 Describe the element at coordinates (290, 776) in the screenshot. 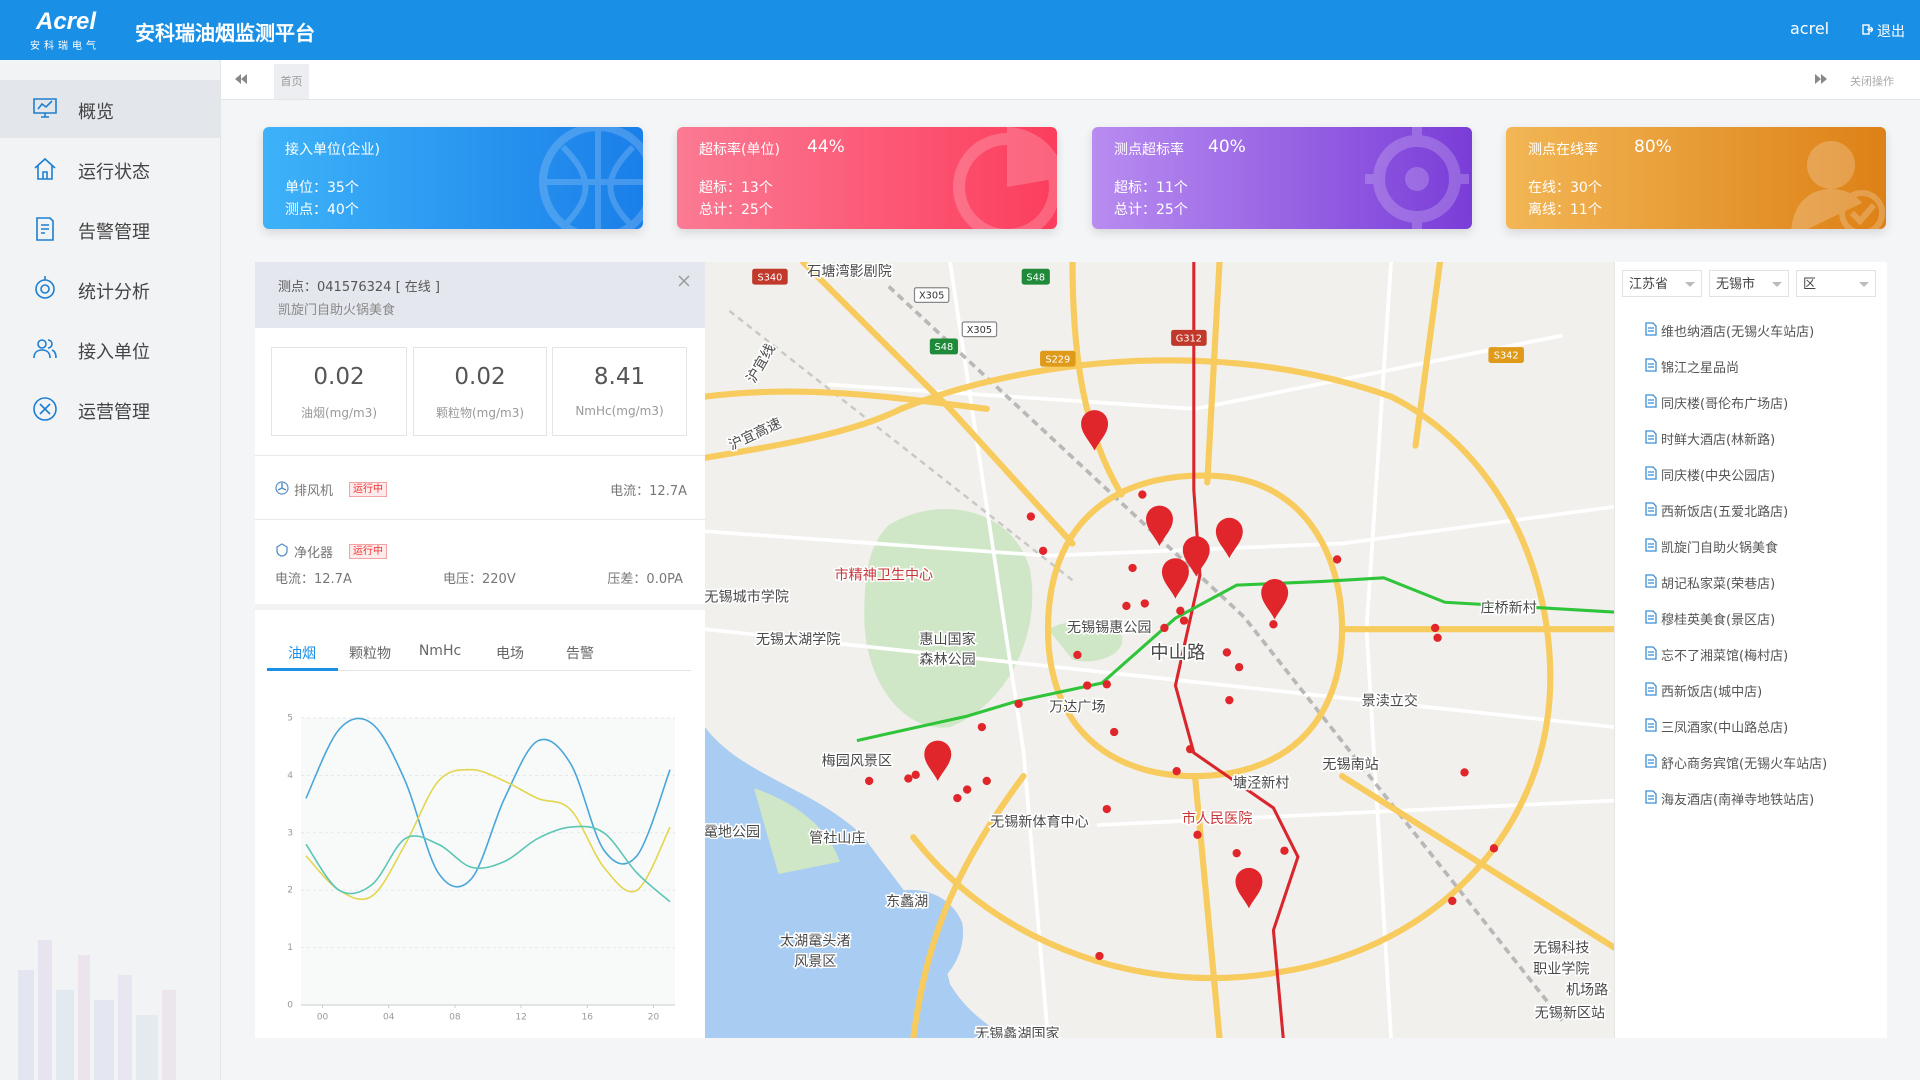

I see `y-tick-label: 4` at that location.